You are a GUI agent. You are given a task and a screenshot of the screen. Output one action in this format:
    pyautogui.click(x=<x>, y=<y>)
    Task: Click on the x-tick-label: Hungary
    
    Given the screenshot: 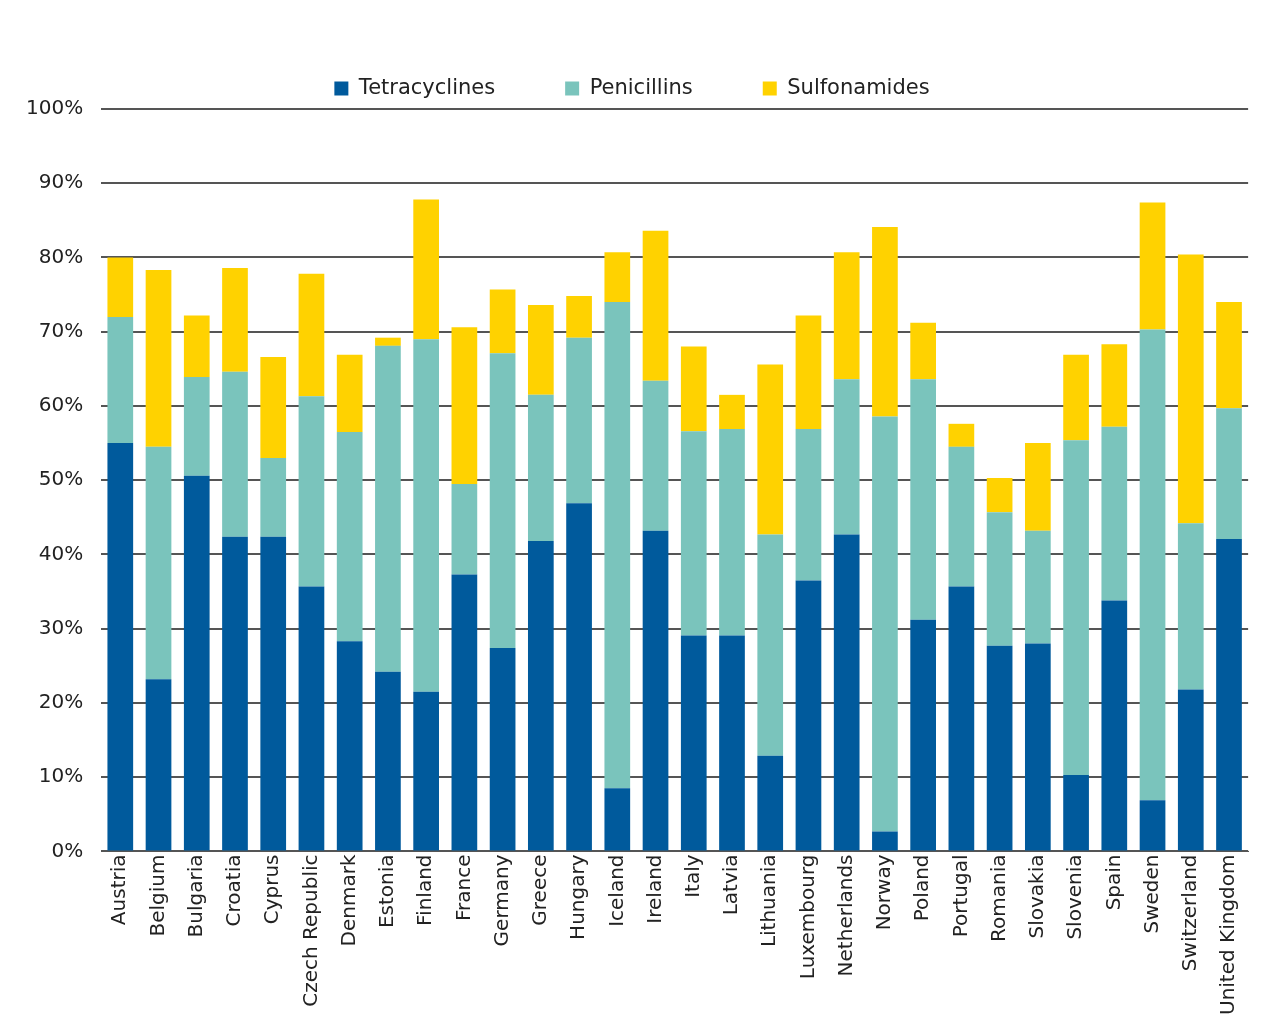 What is the action you would take?
    pyautogui.click(x=577, y=897)
    